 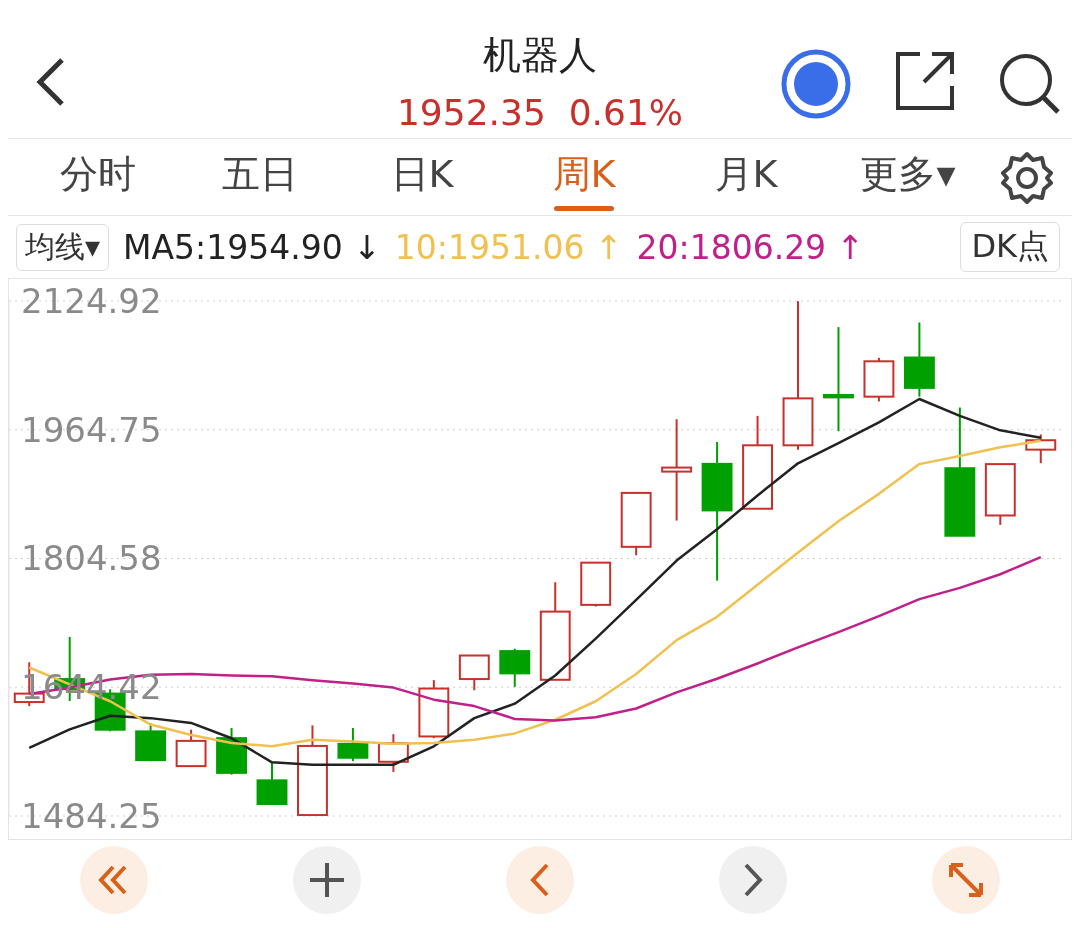 What do you see at coordinates (584, 174) in the screenshot?
I see `text: 周K` at bounding box center [584, 174].